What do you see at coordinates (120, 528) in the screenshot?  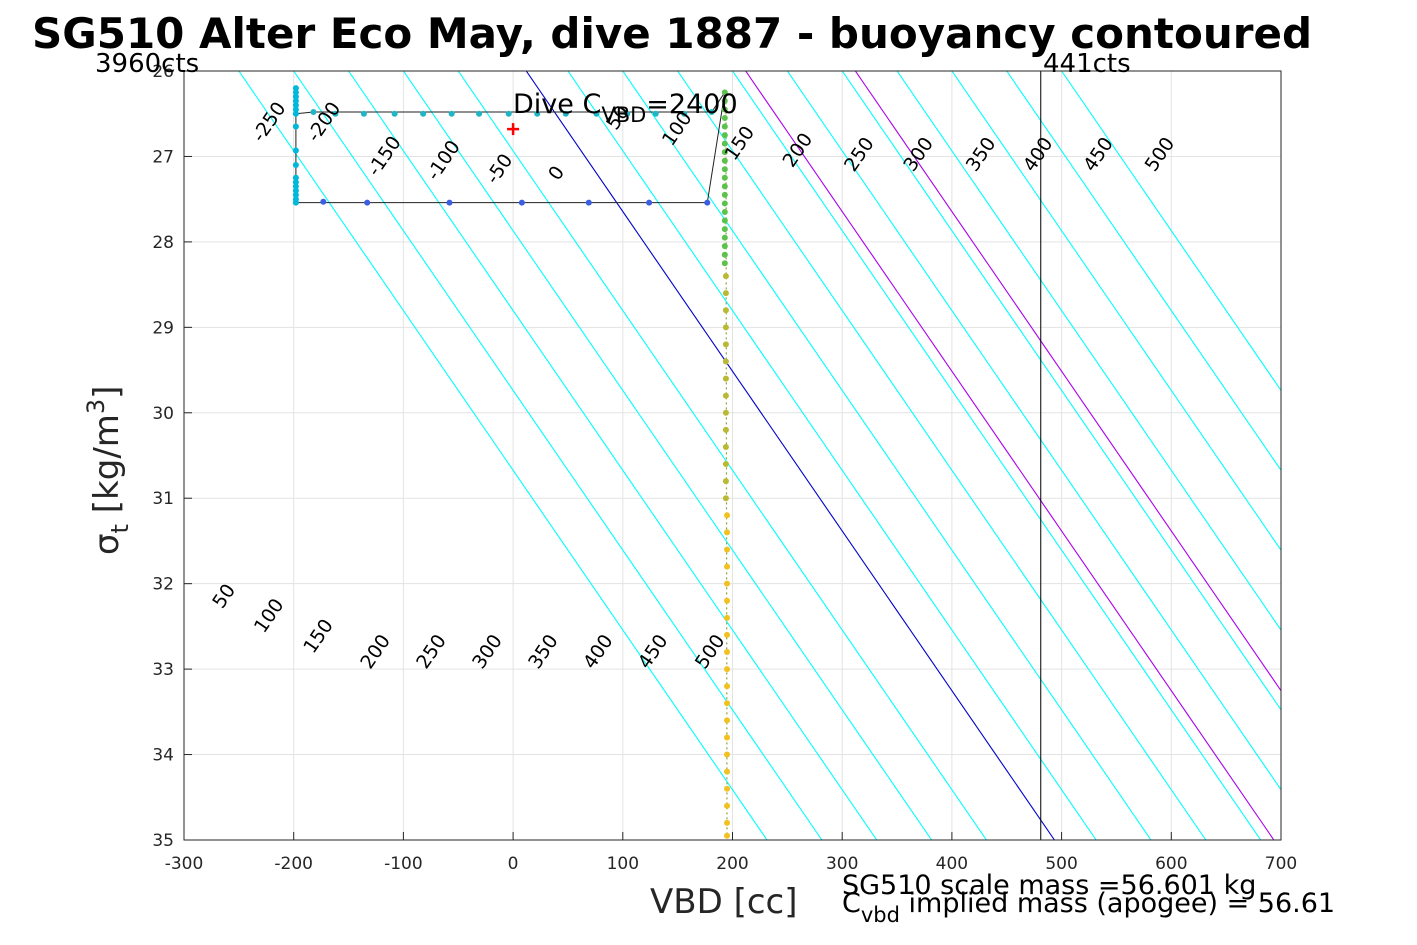 I see `y-label-sub: t` at bounding box center [120, 528].